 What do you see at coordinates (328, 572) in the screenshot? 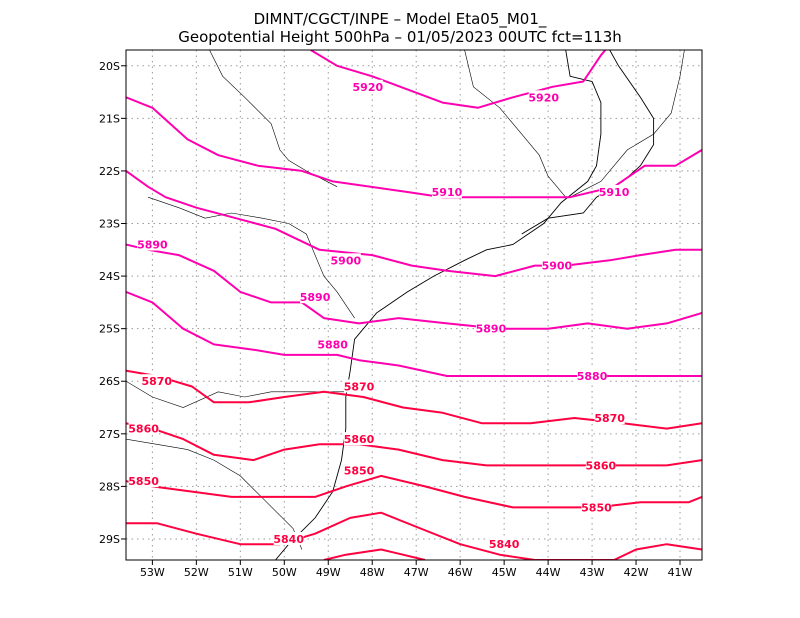
I see `x-tick-label: 49W` at bounding box center [328, 572].